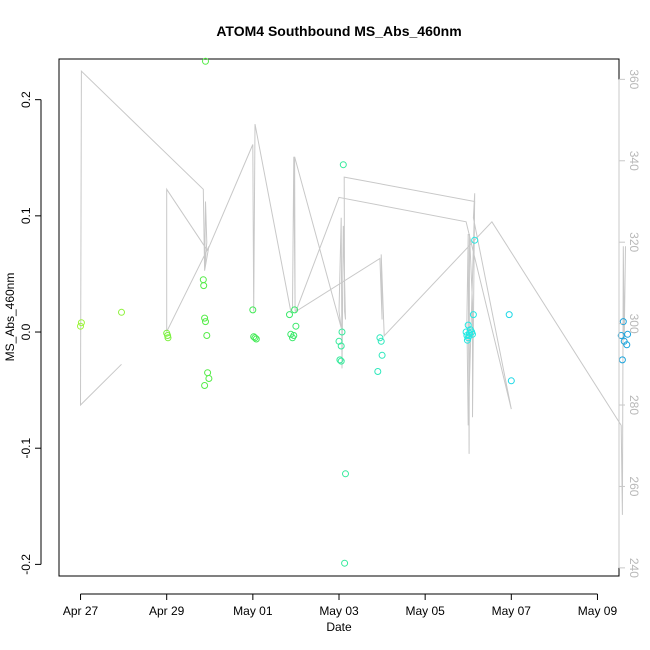  Describe the element at coordinates (634, 405) in the screenshot. I see `right-y-tick-label-2: 280` at that location.